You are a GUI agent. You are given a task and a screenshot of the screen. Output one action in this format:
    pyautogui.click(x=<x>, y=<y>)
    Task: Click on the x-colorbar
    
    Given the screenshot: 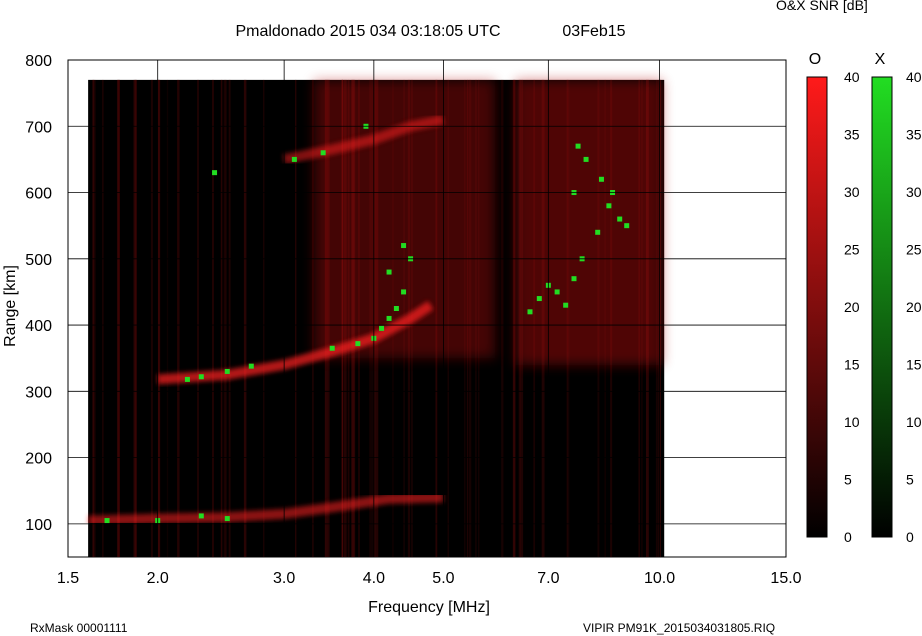 What is the action you would take?
    pyautogui.click(x=882, y=307)
    